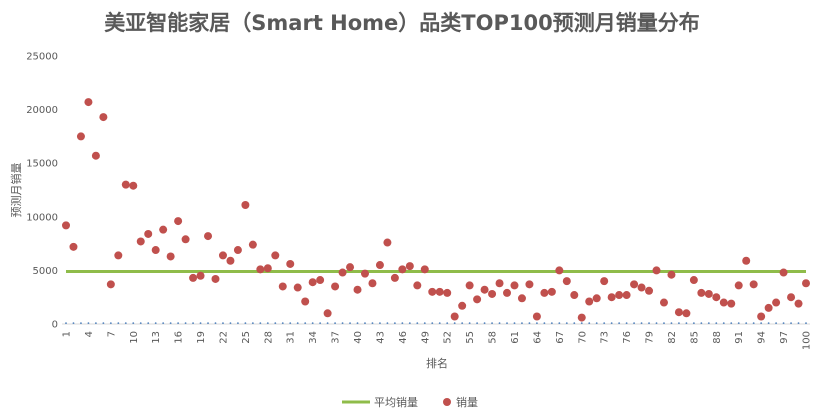 This screenshot has height=414, width=824. Describe the element at coordinates (291, 337) in the screenshot. I see `x-tick-label: 31` at that location.